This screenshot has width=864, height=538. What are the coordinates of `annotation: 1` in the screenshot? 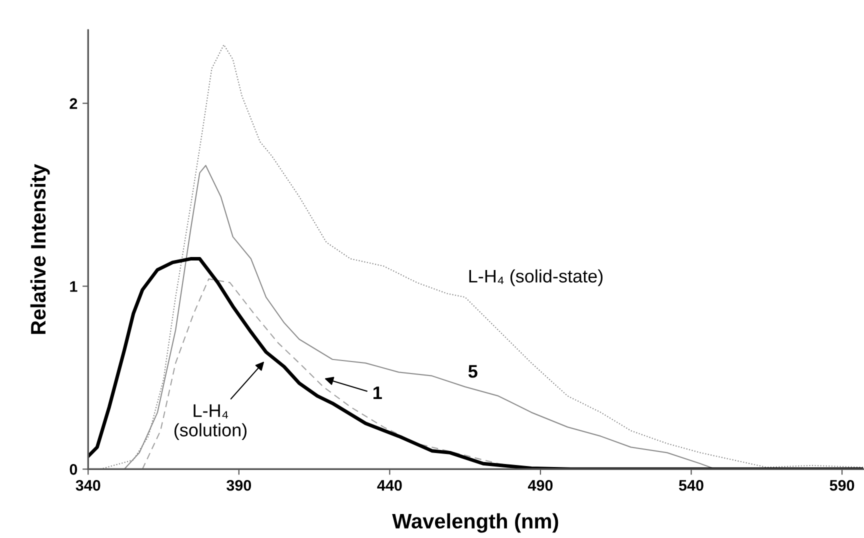 It's located at (378, 393).